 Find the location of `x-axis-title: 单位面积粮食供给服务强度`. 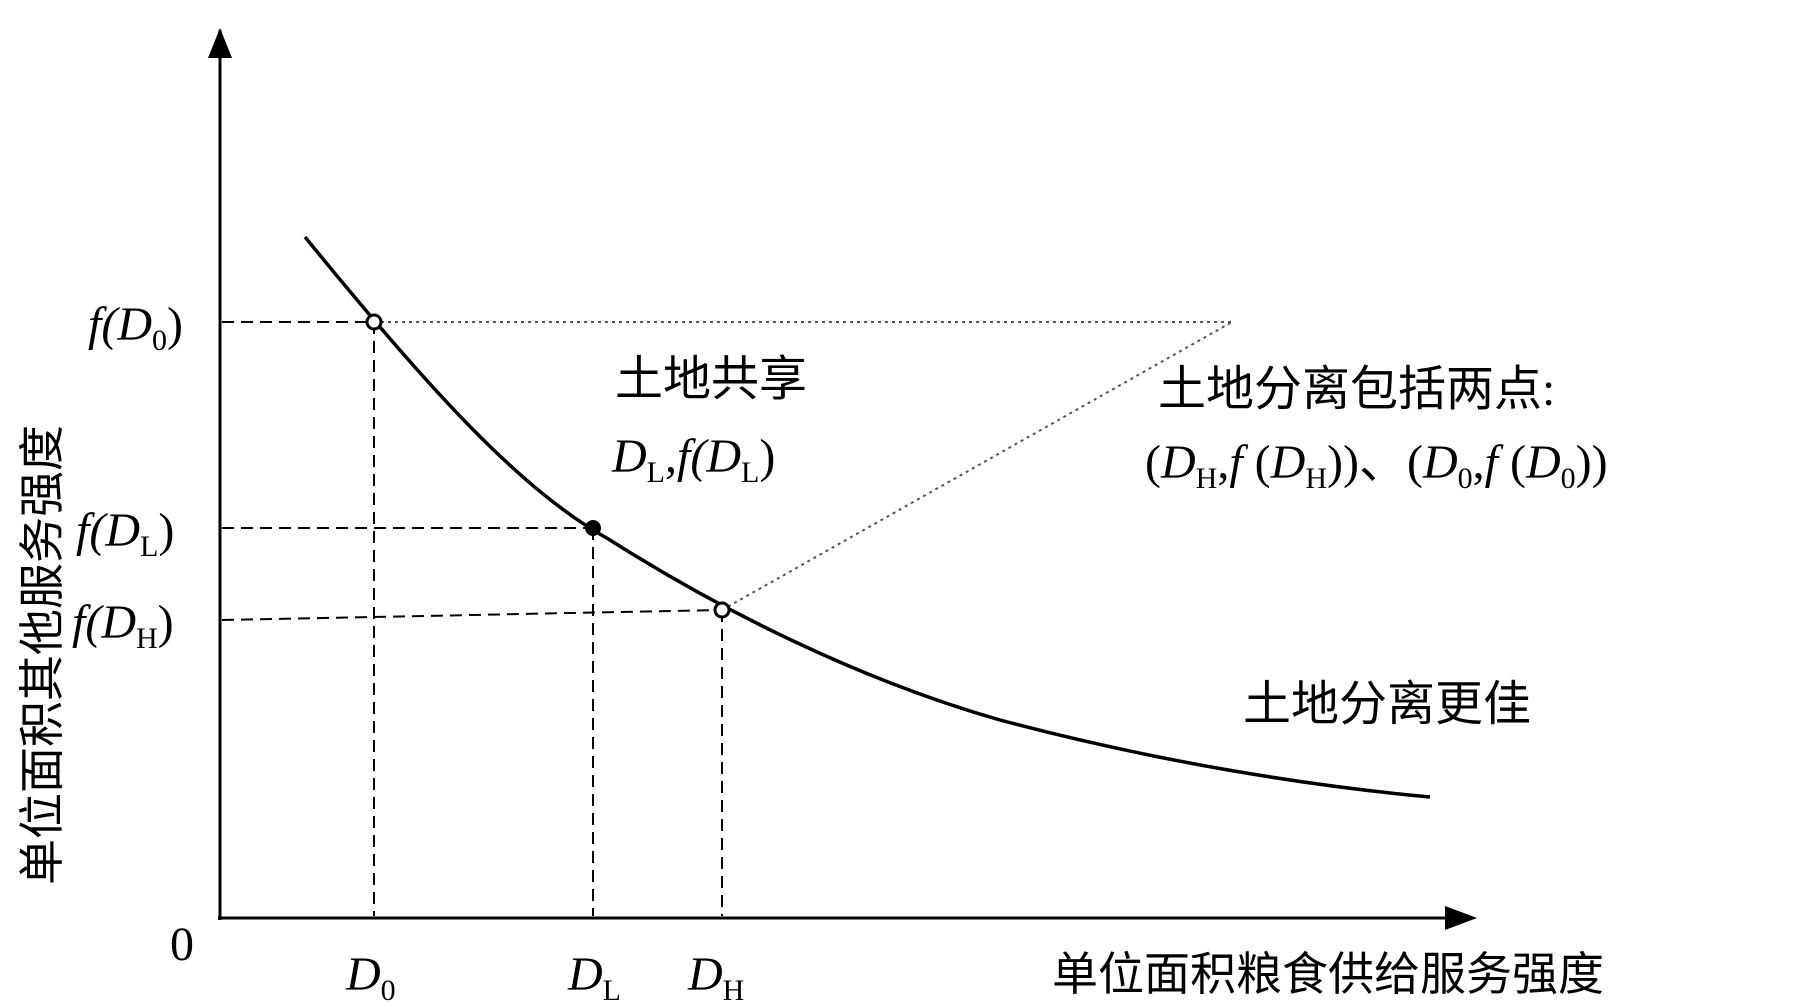

x-axis-title: 单位面积粮食供给服务强度 is located at coordinates (1328, 974).